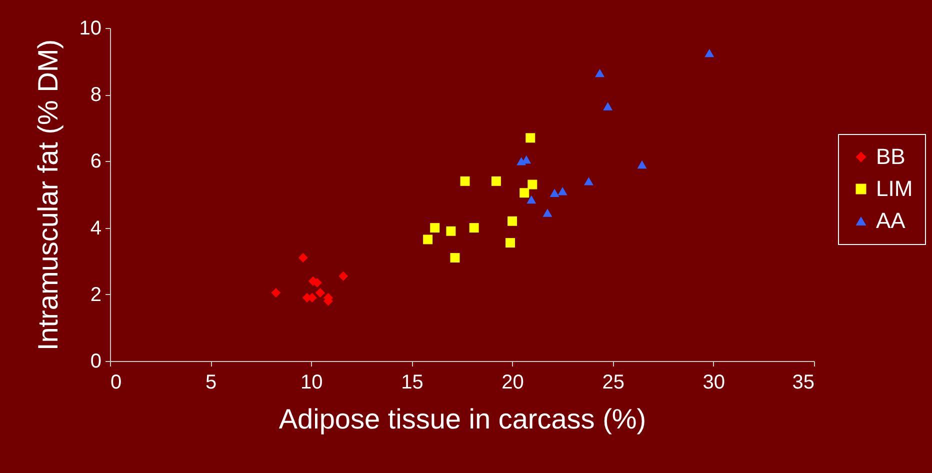 The width and height of the screenshot is (932, 473). Describe the element at coordinates (462, 419) in the screenshot. I see `x-axis-title: Adipose tissue in carcass (%)` at that location.